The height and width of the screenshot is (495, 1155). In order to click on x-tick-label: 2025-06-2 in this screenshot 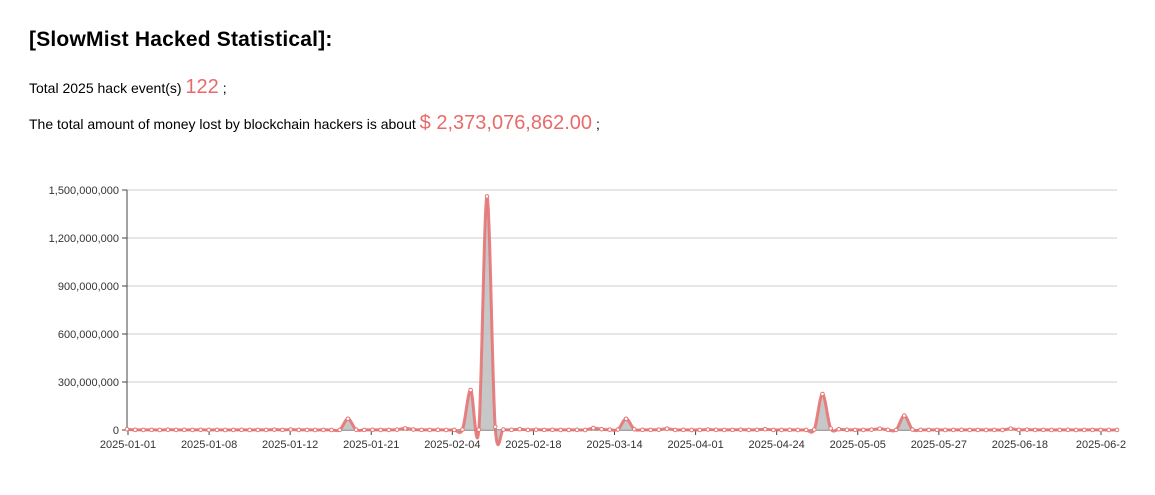, I will do `click(1101, 445)`.